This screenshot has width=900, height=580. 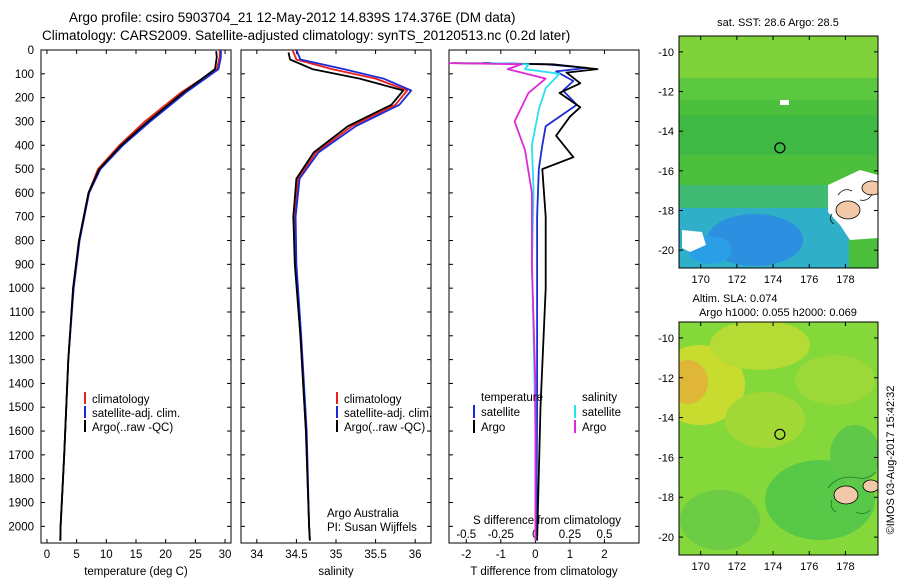 What do you see at coordinates (165, 555) in the screenshot?
I see `x-tick-label: 20` at bounding box center [165, 555].